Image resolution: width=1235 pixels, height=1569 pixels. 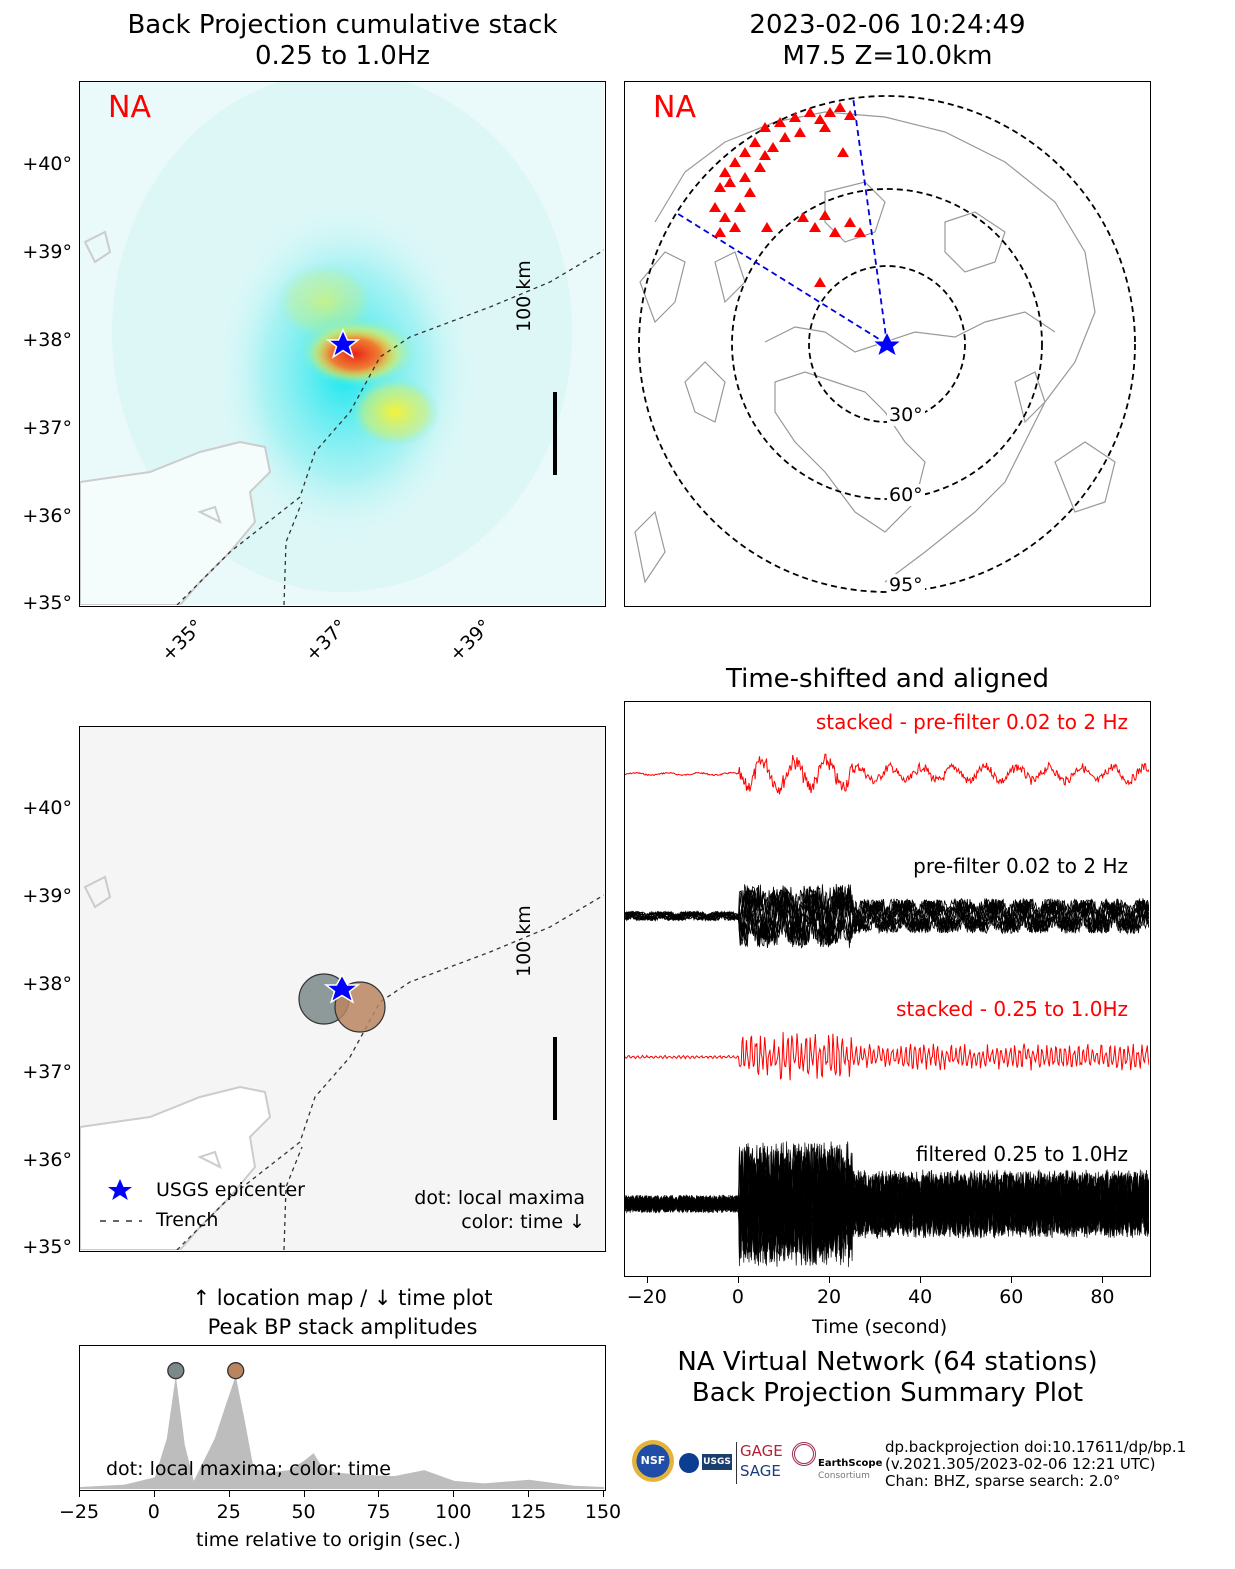 What do you see at coordinates (303, 1512) in the screenshot?
I see `amplitude-xtick-label: 50` at bounding box center [303, 1512].